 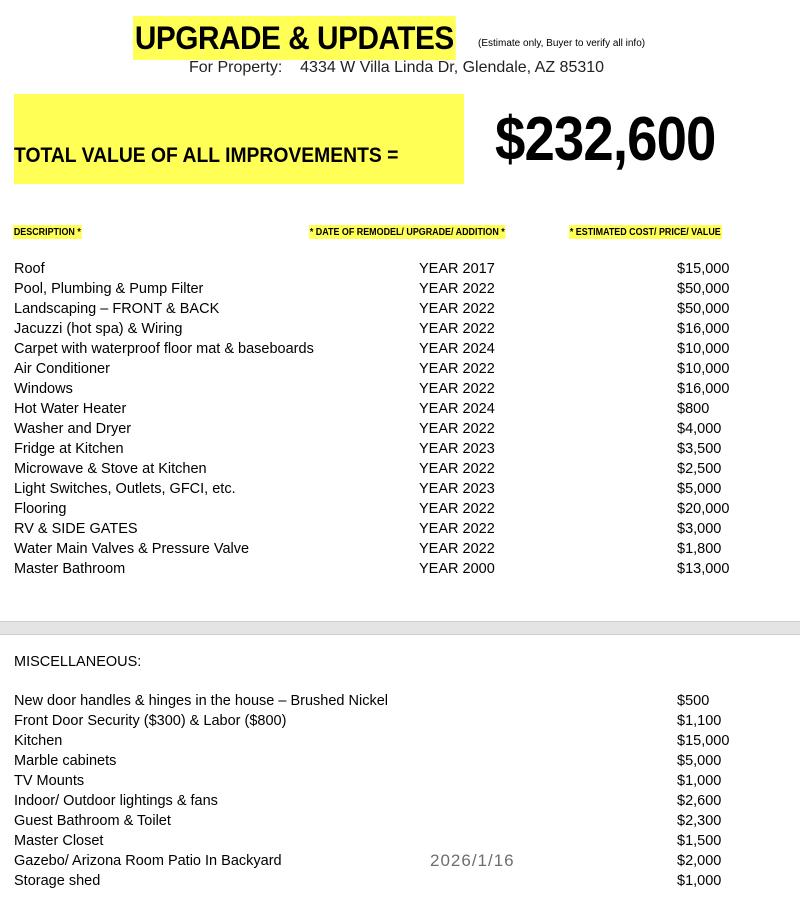 What do you see at coordinates (400, 783) in the screenshot?
I see `misc-row: TV Mounts $1,000` at bounding box center [400, 783].